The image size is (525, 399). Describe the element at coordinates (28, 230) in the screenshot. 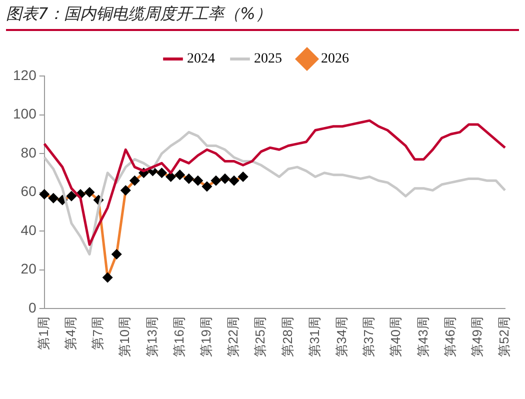

I see `y-tick-label: 40` at that location.